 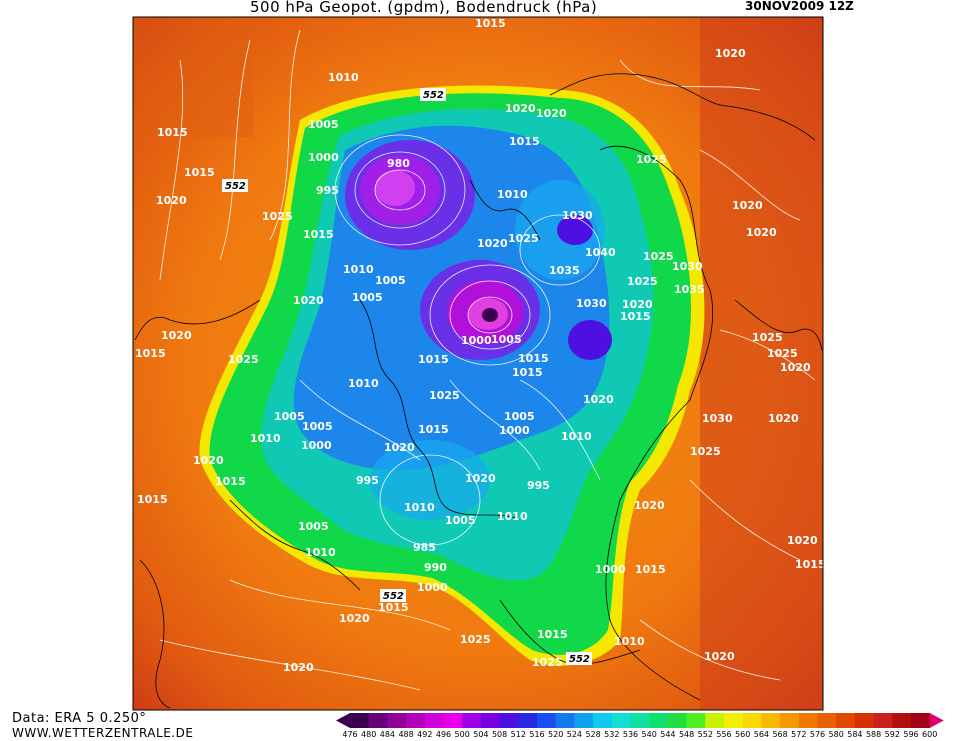 I want to click on legend-tick-label: 560, so click(x=742, y=734).